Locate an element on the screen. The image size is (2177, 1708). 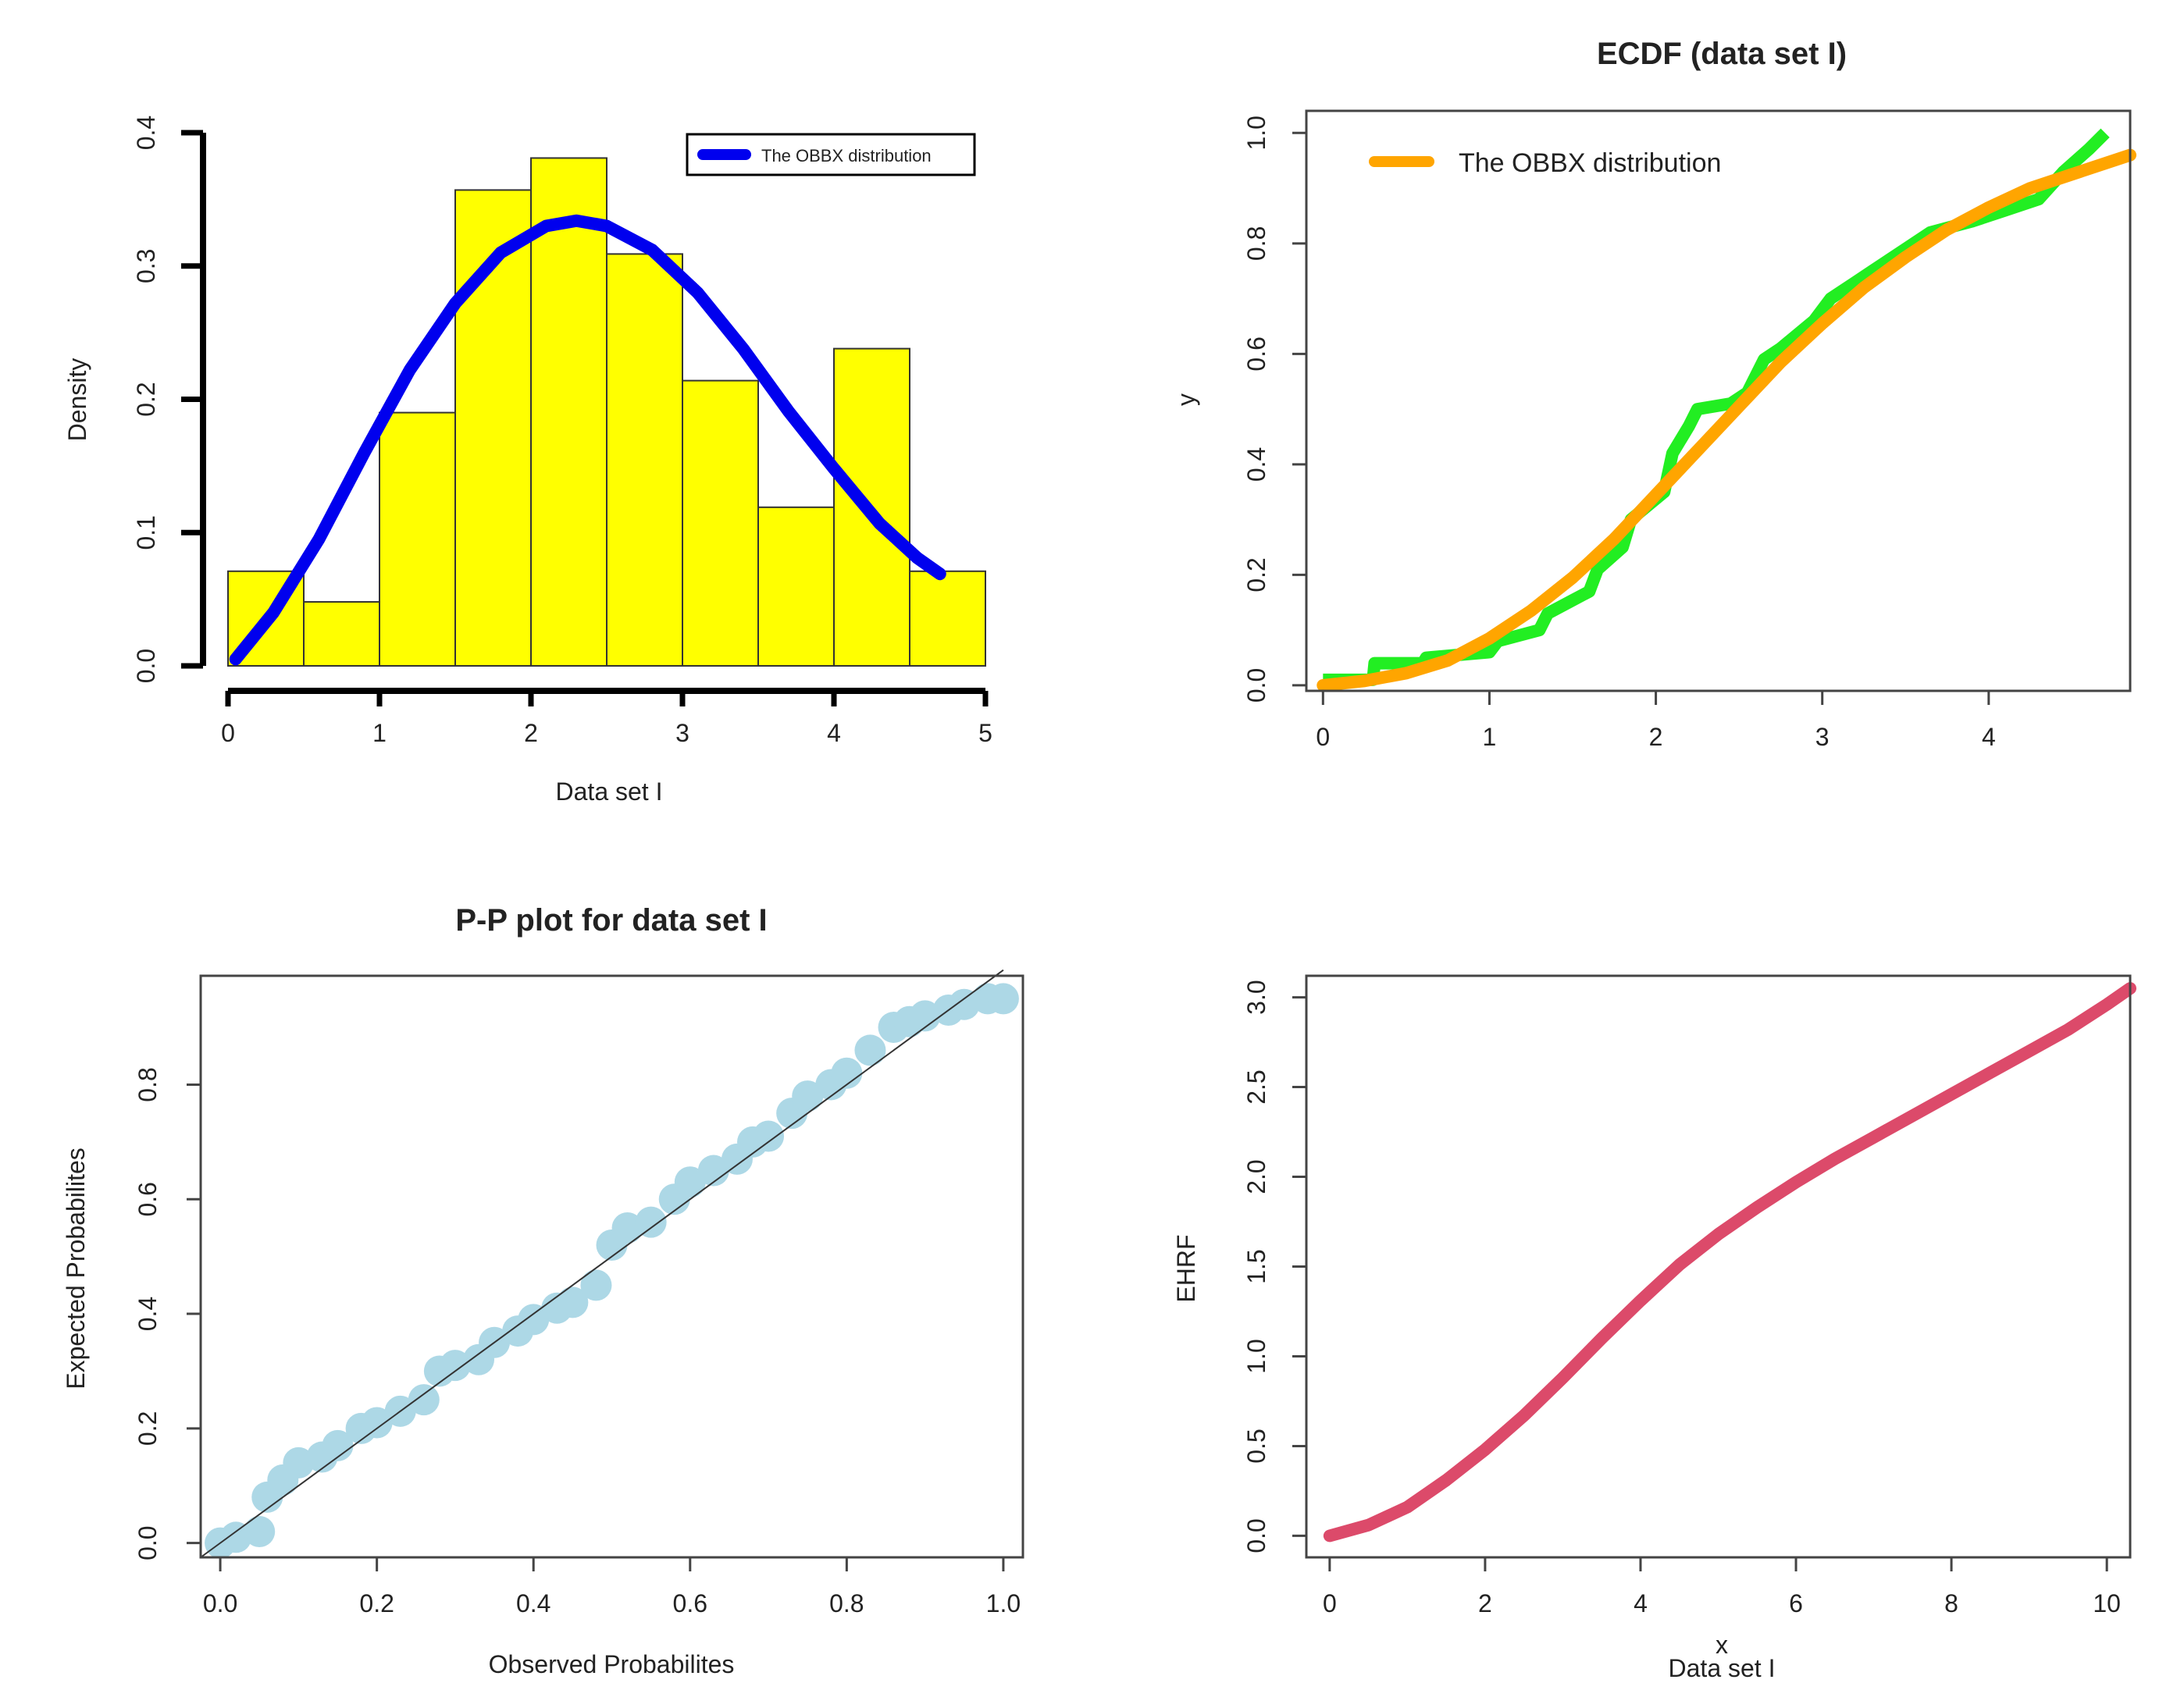
y-tick-label: 3.0 is located at coordinates (1256, 997).